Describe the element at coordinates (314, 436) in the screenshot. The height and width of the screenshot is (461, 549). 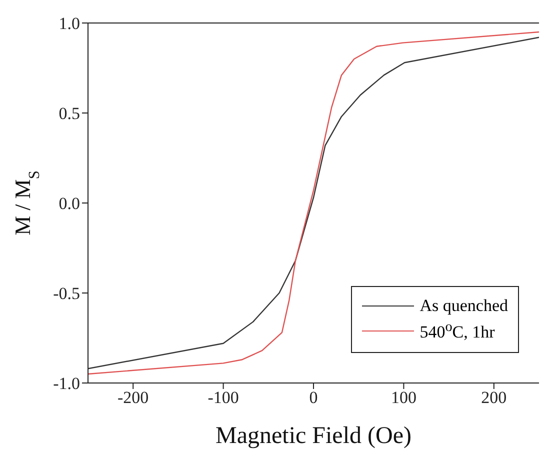
I see `x-axis-title: Magnetic Field (Oe)` at that location.